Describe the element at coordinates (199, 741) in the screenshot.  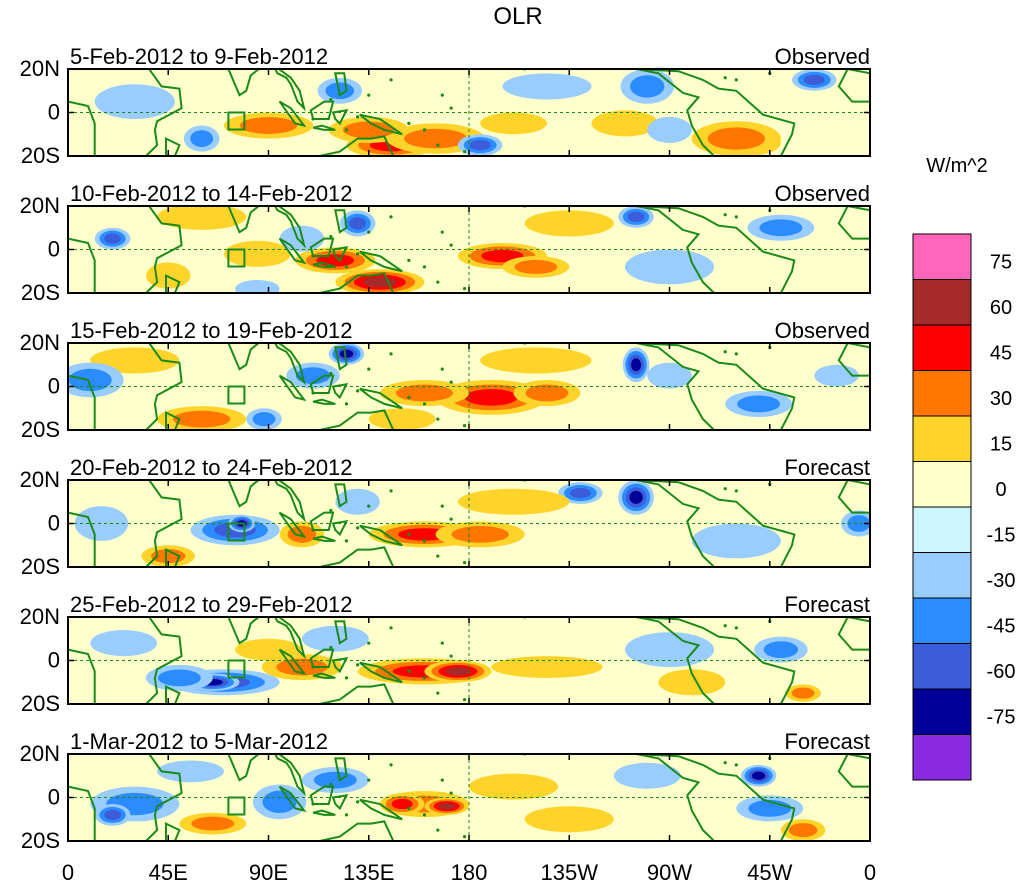
I see `panel-period-label: 1-Mar-2012 to 5-Mar-2012` at that location.